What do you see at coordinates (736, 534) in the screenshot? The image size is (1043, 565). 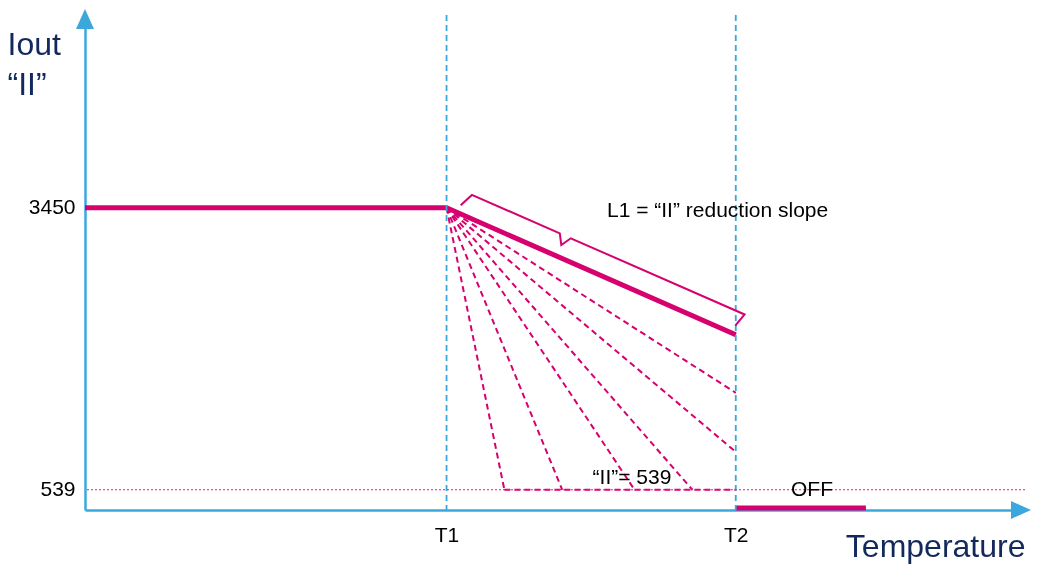 I see `x-tick-label: T2` at bounding box center [736, 534].